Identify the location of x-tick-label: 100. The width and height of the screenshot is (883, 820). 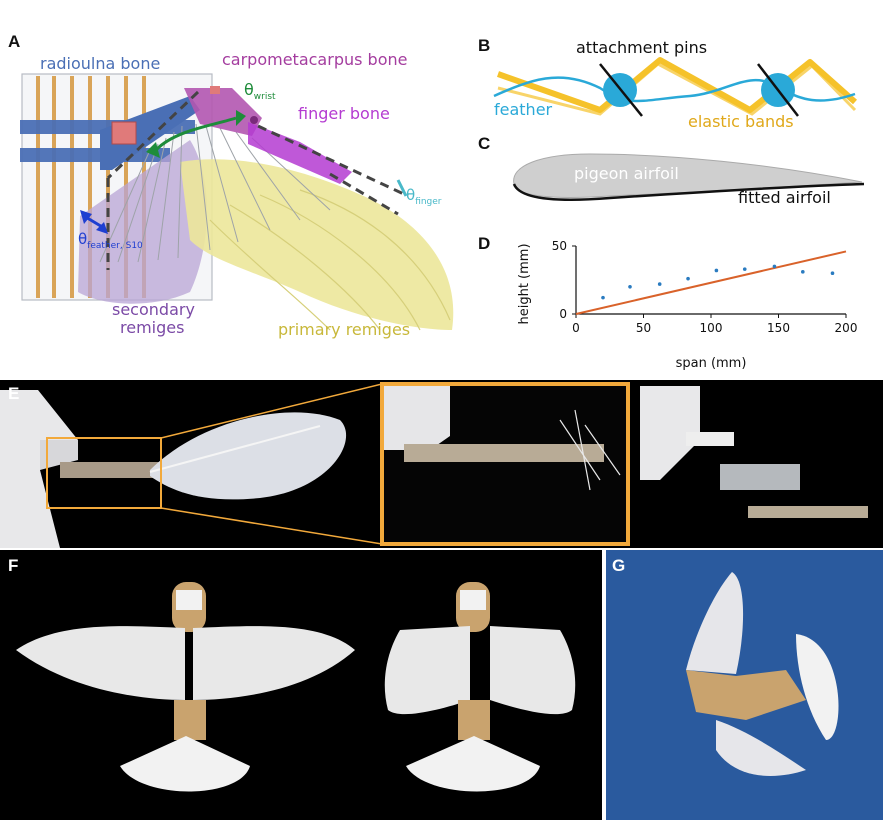
(711, 328).